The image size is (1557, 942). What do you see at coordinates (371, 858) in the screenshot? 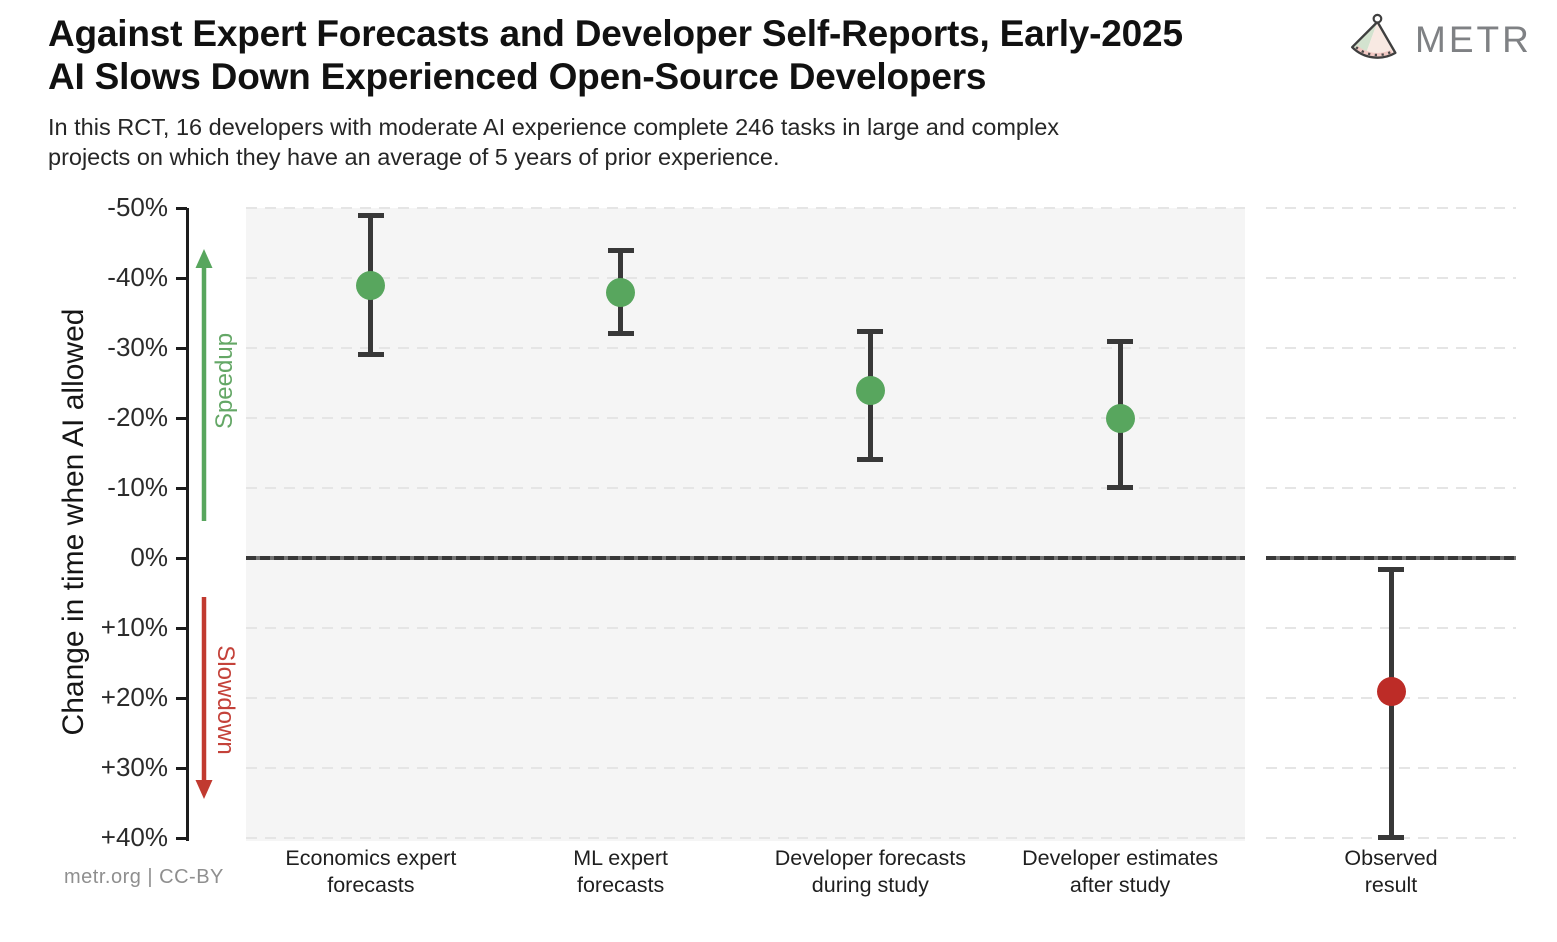
I see `x-axis-label-line1: Economics expert` at bounding box center [371, 858].